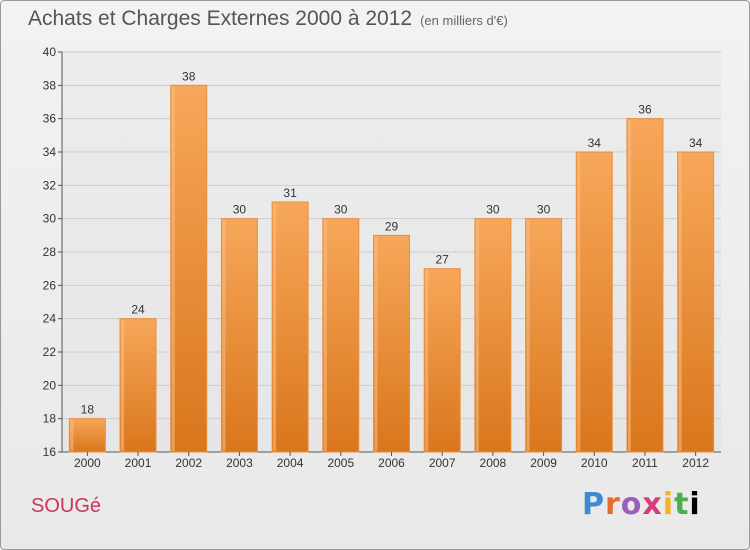 Image resolution: width=750 pixels, height=550 pixels. Describe the element at coordinates (50, 219) in the screenshot. I see `y-tick-label: 30` at that location.